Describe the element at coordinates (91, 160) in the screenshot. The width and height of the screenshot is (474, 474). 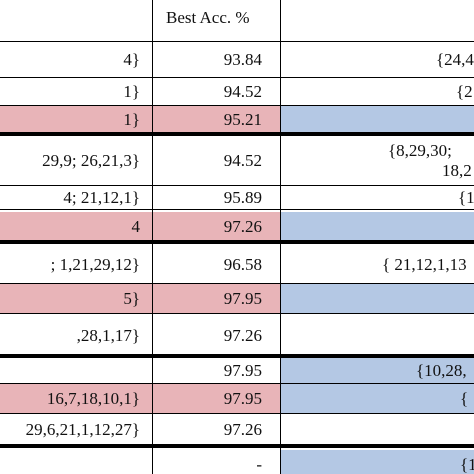
I see `left-text: 29,9; 26,21,3}` at that location.